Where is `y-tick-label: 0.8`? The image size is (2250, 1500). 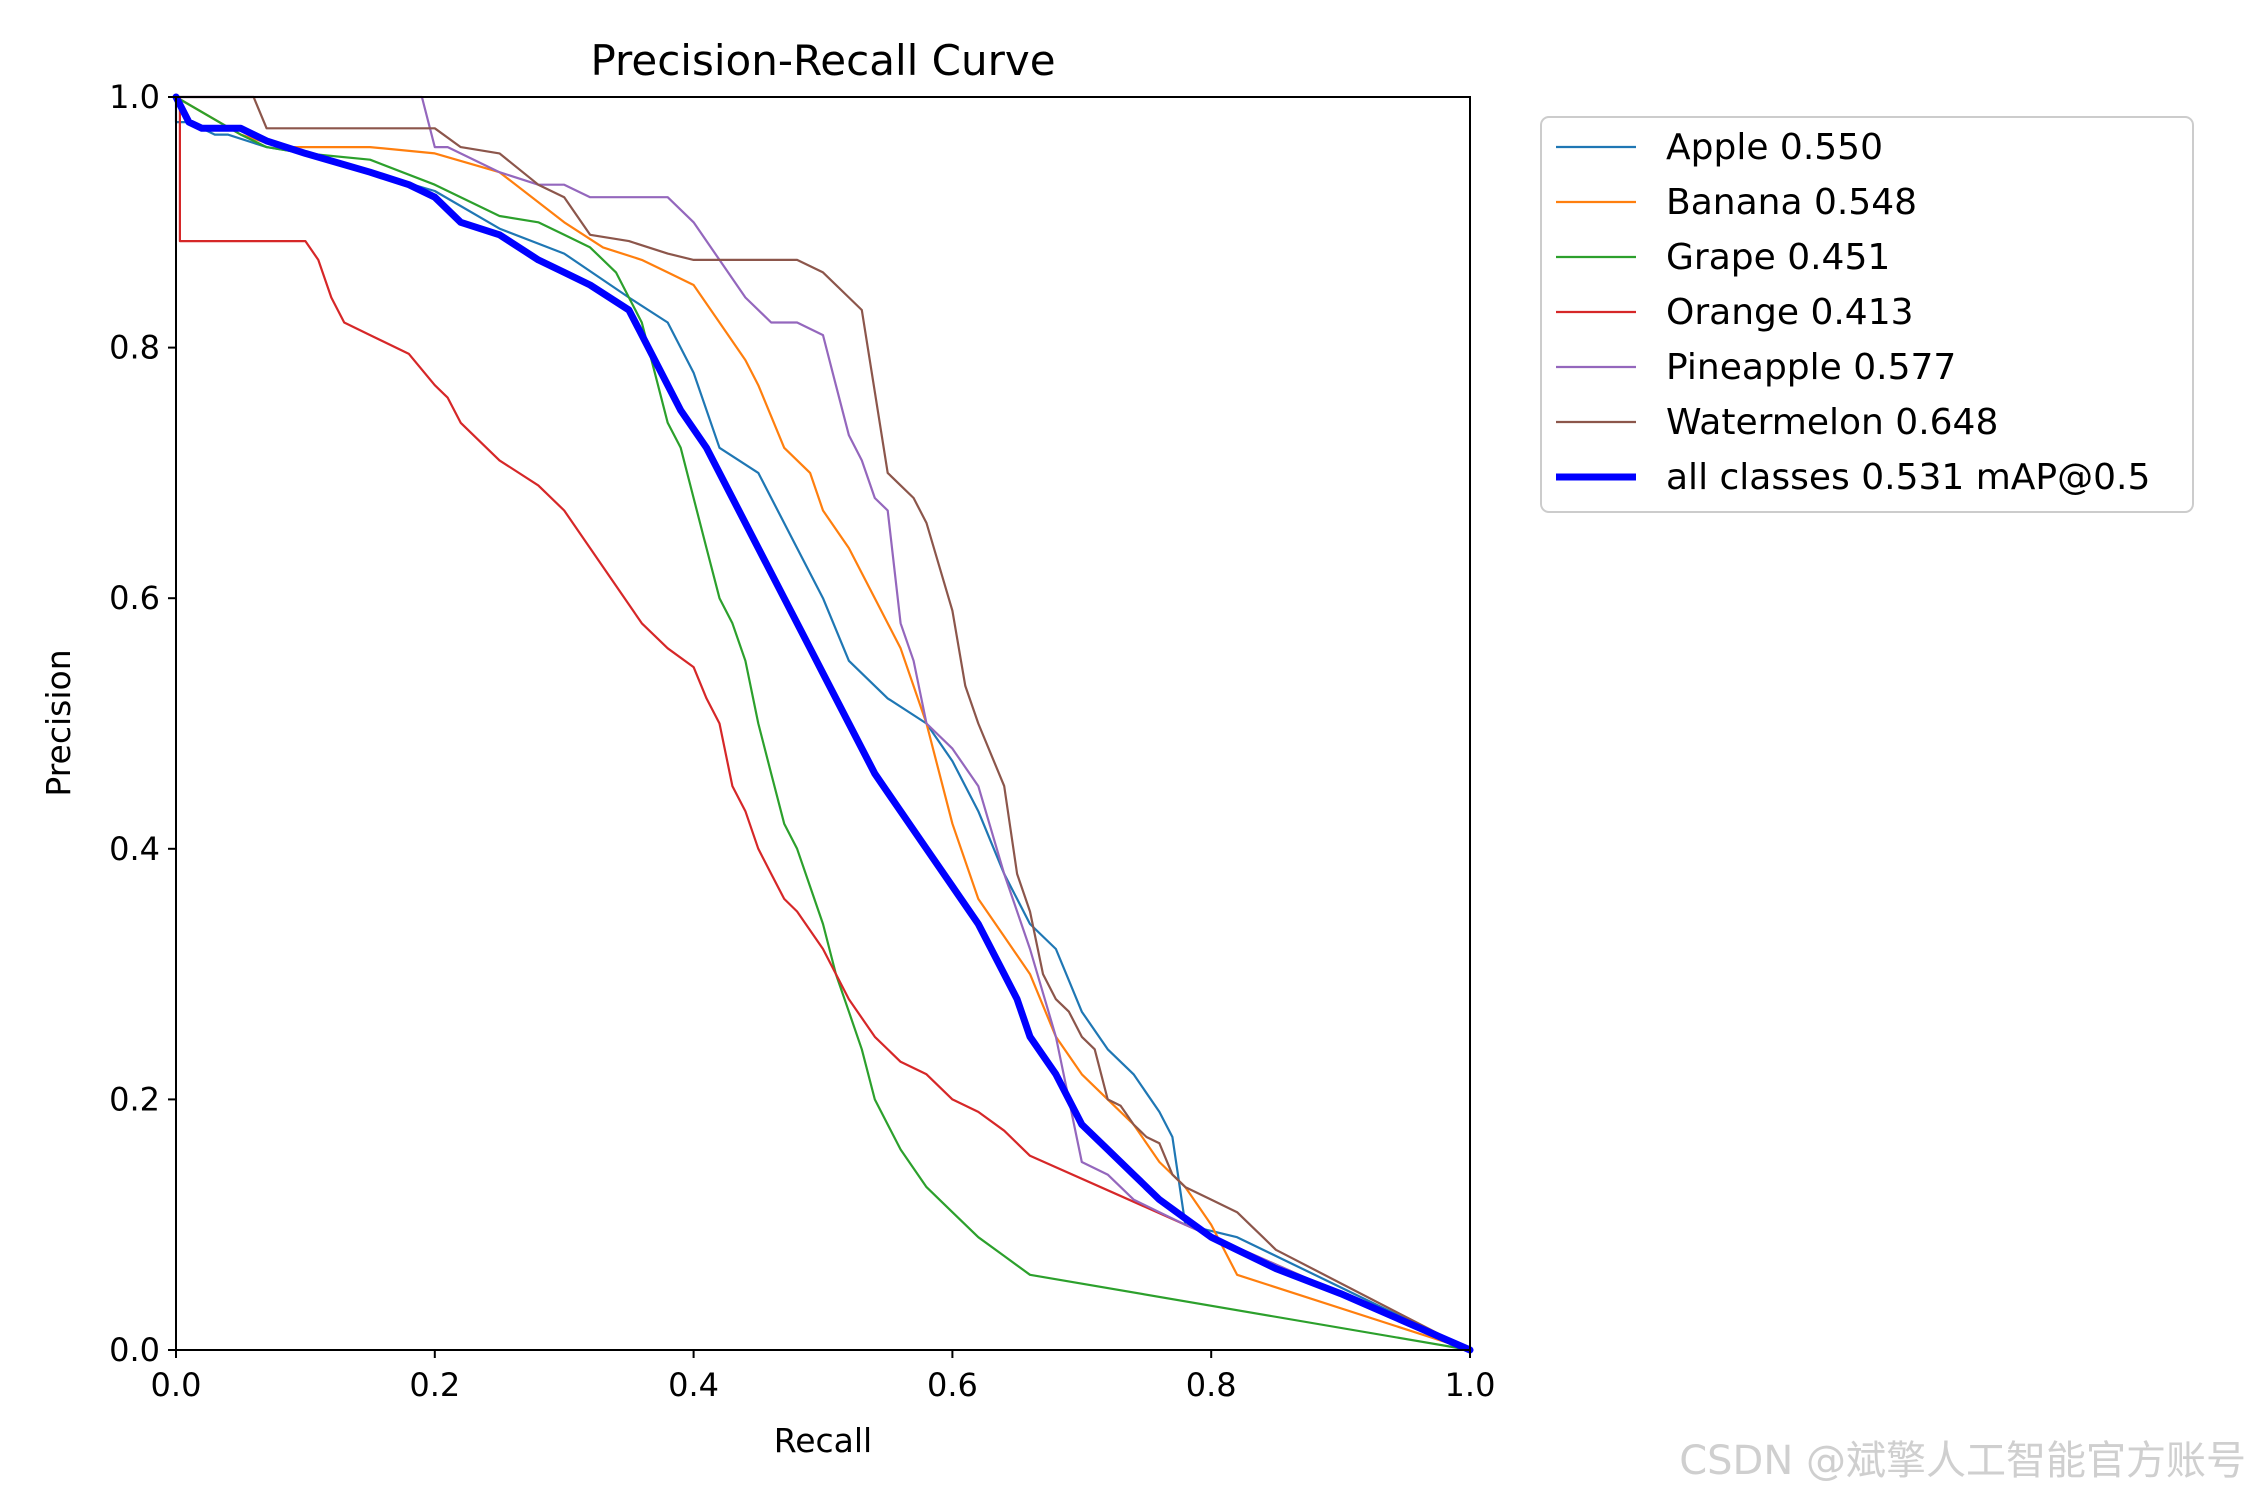
y-tick-label: 0.8 is located at coordinates (134, 348).